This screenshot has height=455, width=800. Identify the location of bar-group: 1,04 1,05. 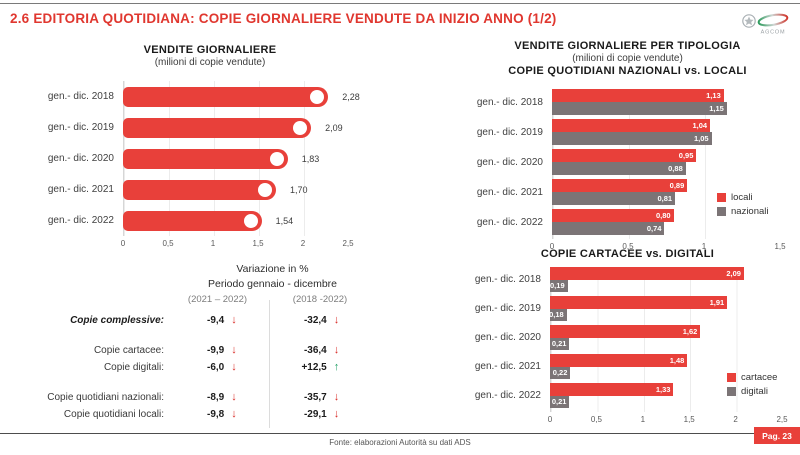
(632, 132).